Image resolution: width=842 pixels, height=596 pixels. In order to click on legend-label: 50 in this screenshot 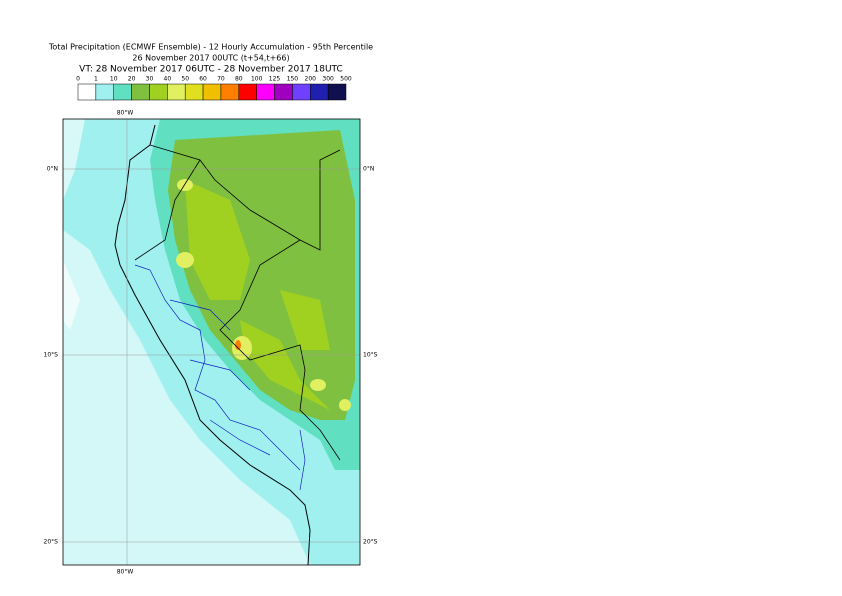, I will do `click(185, 79)`.